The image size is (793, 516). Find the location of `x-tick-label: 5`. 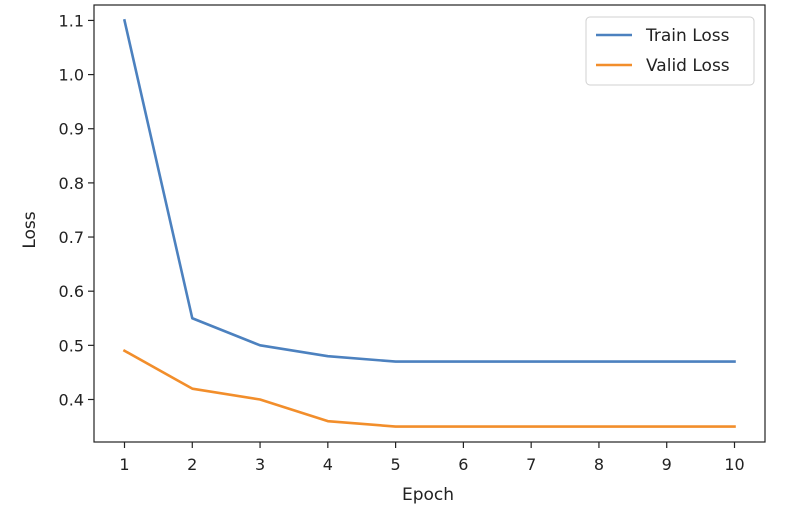

x-tick-label: 5 is located at coordinates (396, 464).